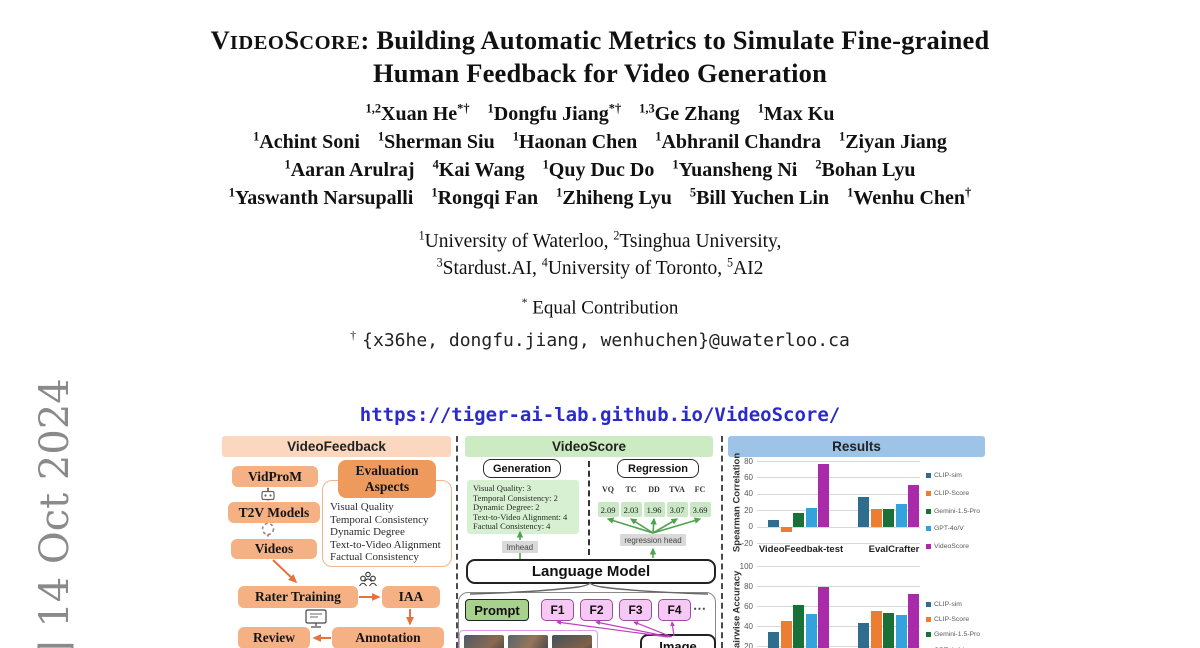 The image size is (1200, 648). I want to click on author-name: Xuan He, so click(419, 113).